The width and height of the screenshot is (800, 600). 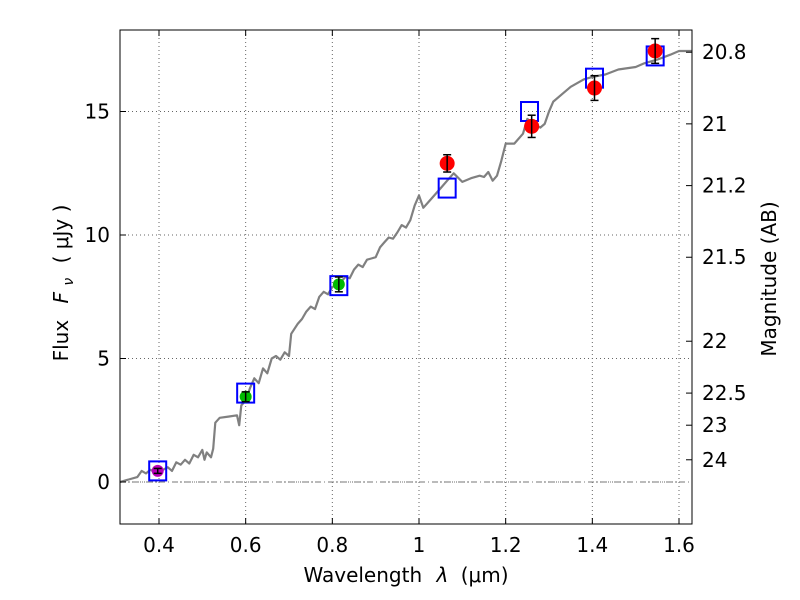 What do you see at coordinates (442, 575) in the screenshot?
I see `x-axis-label-symbol: λ` at bounding box center [442, 575].